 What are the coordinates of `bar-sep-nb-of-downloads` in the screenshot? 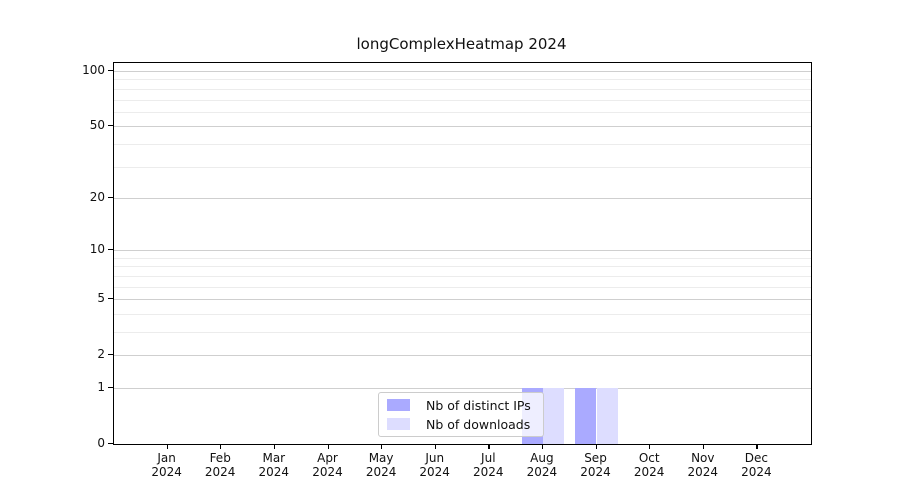 It's located at (607, 416).